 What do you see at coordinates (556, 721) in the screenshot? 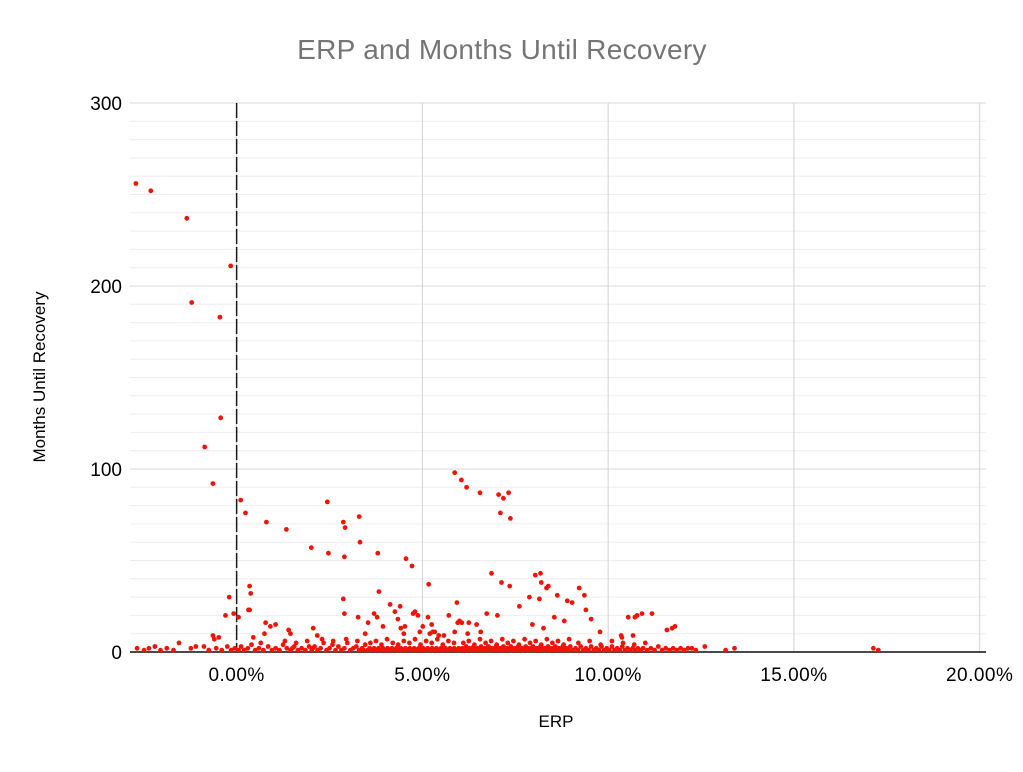
I see `x-axis-title: ERP` at bounding box center [556, 721].